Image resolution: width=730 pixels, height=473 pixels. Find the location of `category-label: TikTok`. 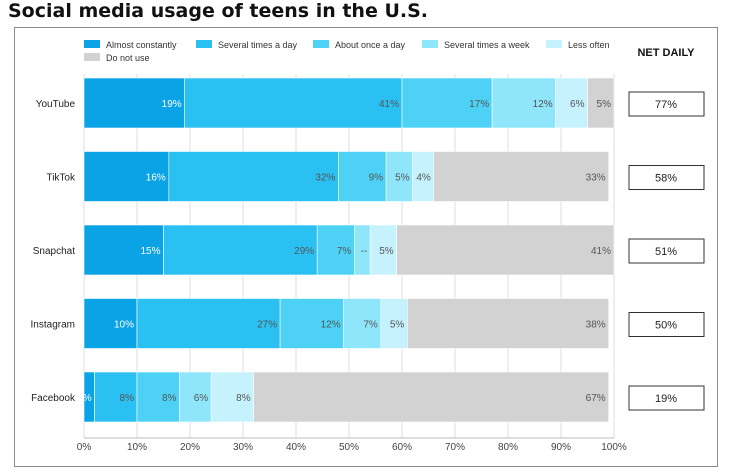

category-label: TikTok is located at coordinates (61, 178).